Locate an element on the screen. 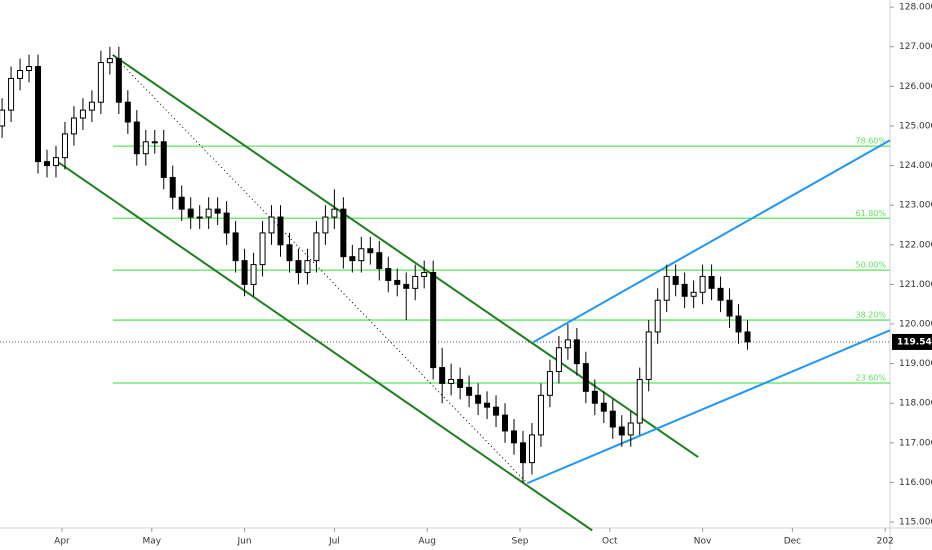  x-tick-label: Jul is located at coordinates (334, 542).